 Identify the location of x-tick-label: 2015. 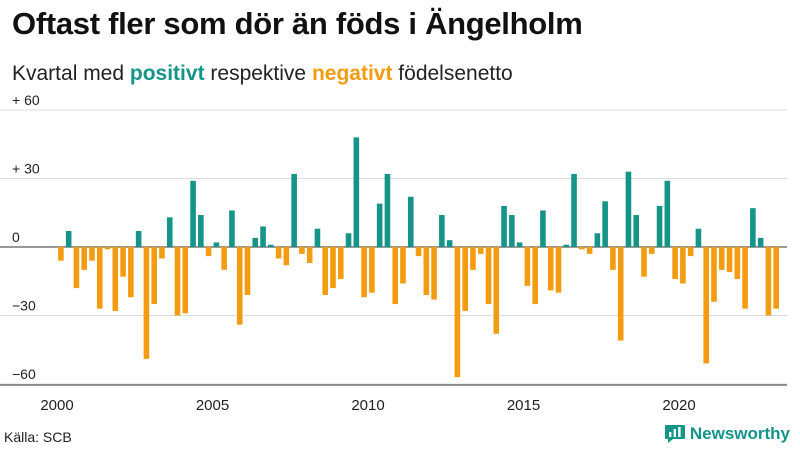
(523, 405).